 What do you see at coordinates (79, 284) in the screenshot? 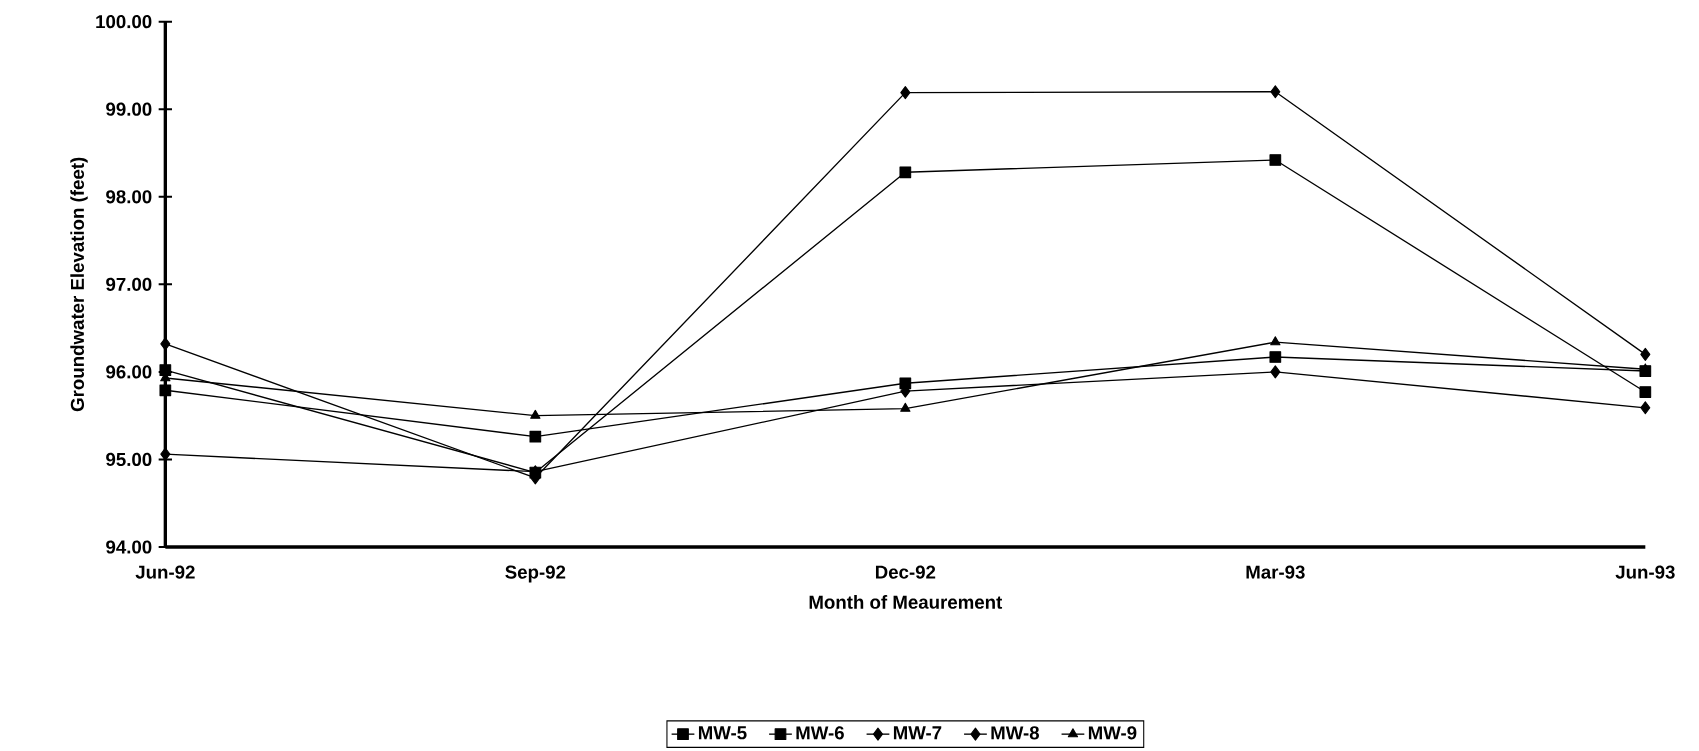
I see `y-axis-title: Groundwater Elevation (feet)` at bounding box center [79, 284].